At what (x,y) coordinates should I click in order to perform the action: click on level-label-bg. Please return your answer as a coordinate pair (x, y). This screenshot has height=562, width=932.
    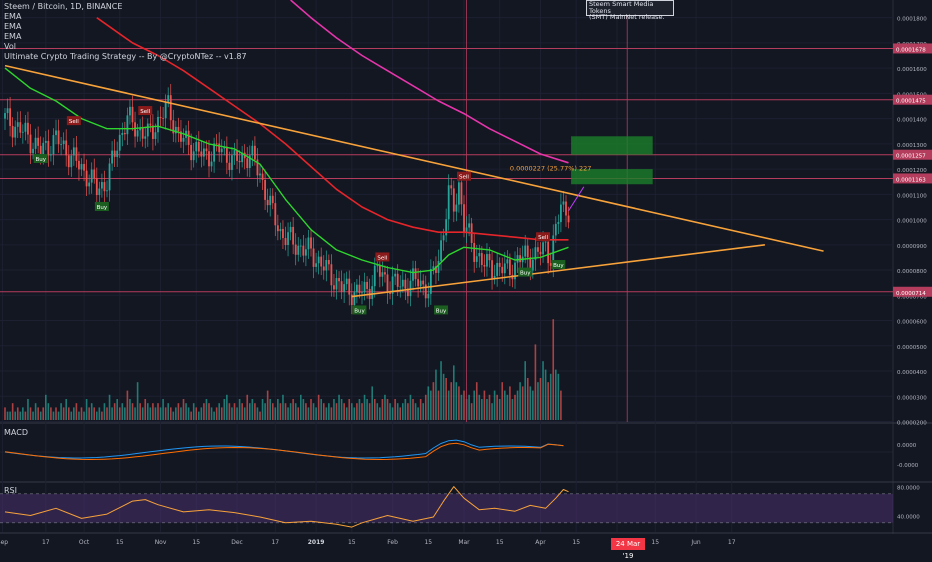
    Looking at the image, I should click on (912, 48).